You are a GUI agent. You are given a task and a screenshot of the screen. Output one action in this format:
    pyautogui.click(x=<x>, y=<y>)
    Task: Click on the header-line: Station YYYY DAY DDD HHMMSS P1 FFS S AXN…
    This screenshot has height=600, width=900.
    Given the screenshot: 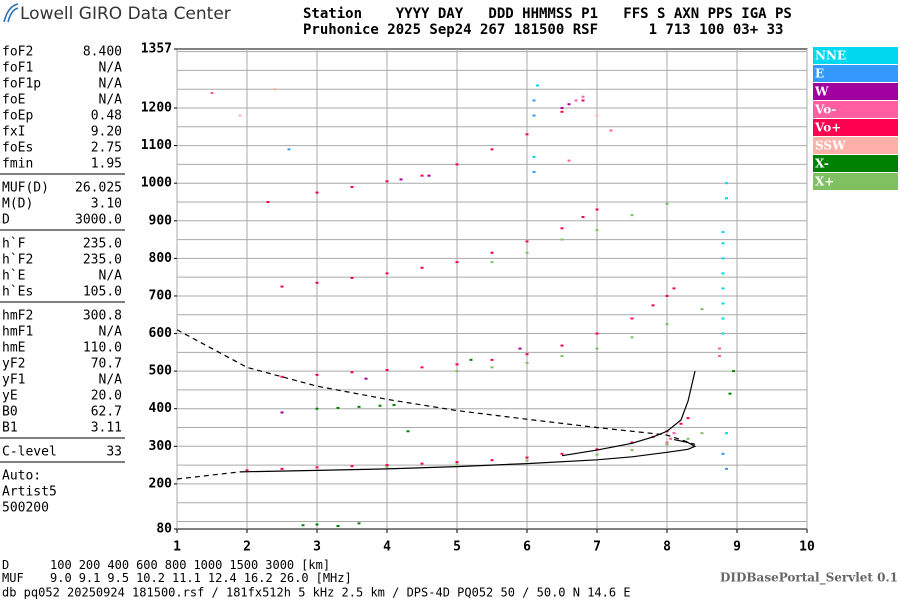 What is the action you would take?
    pyautogui.click(x=547, y=14)
    